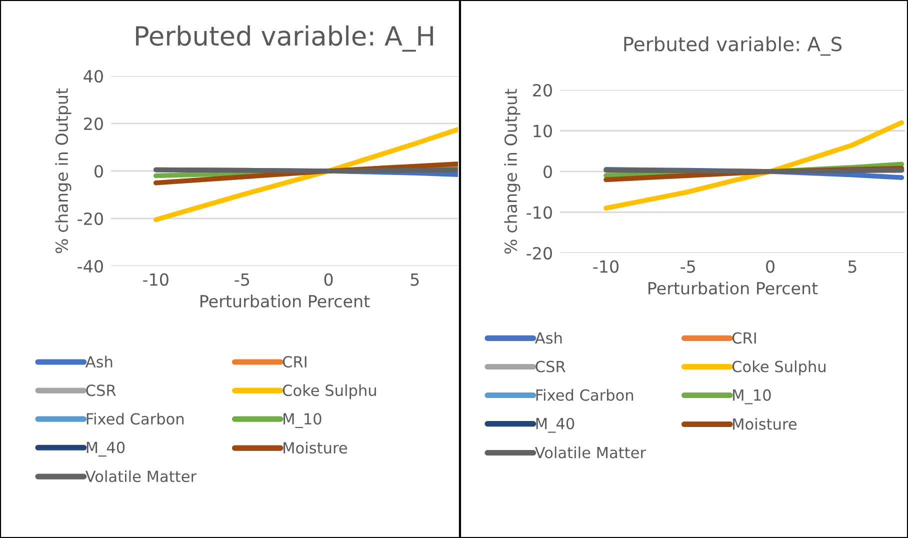 Image resolution: width=908 pixels, height=538 pixels. I want to click on y-tick-label: -40, so click(90, 266).